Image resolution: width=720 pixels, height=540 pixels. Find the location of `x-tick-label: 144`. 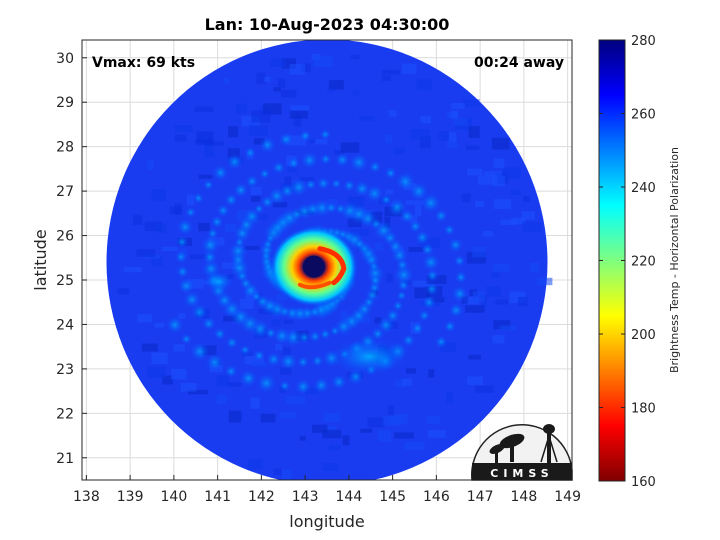

x-tick-label: 144 is located at coordinates (349, 497).